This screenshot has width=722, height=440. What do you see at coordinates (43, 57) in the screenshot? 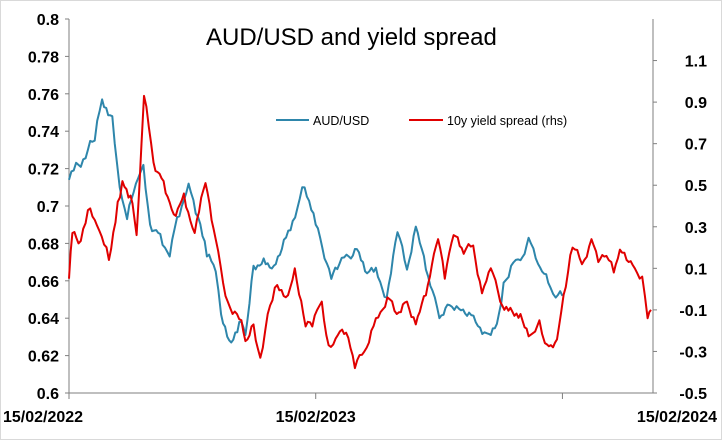
I see `left-tick-label: 0.78` at bounding box center [43, 57].